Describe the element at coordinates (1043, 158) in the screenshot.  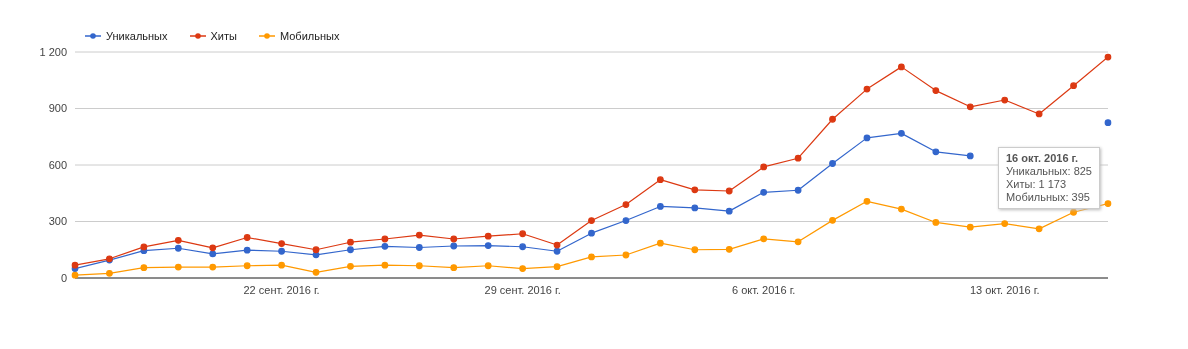
I see `annotation: 16 окт. 2016 г.` at that location.